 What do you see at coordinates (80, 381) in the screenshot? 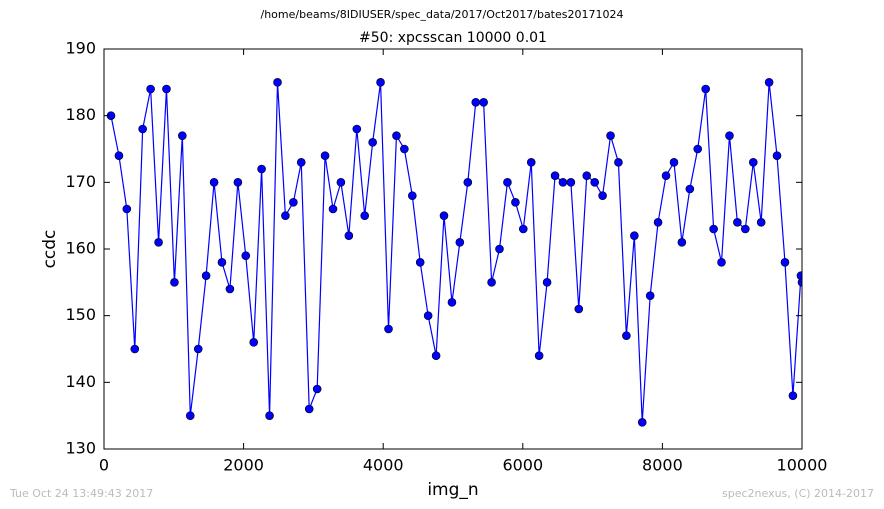
I see `y-tick-label: 140` at bounding box center [80, 381].